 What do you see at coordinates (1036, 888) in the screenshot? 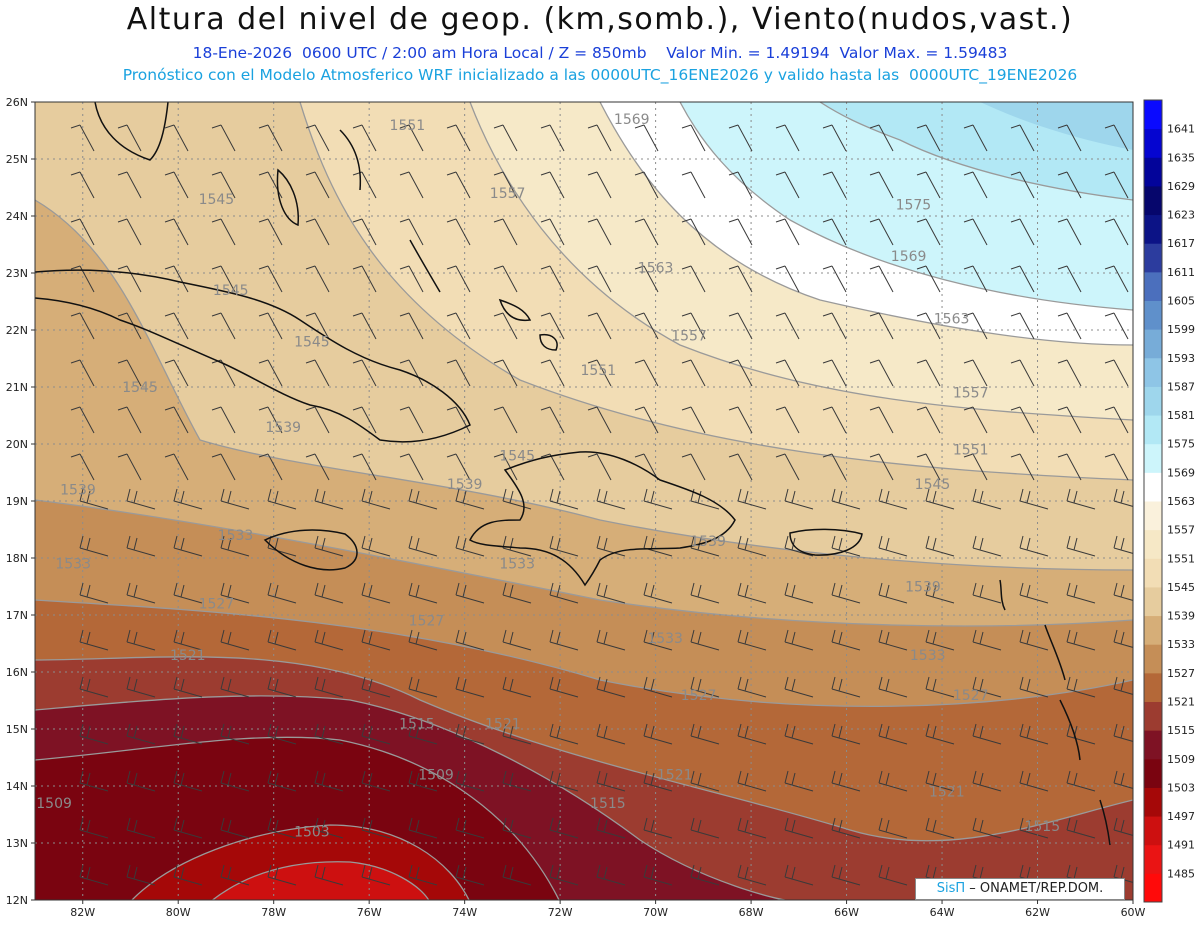
I see `credit-org: – ONAMET/REP.DOM.` at bounding box center [1036, 888].